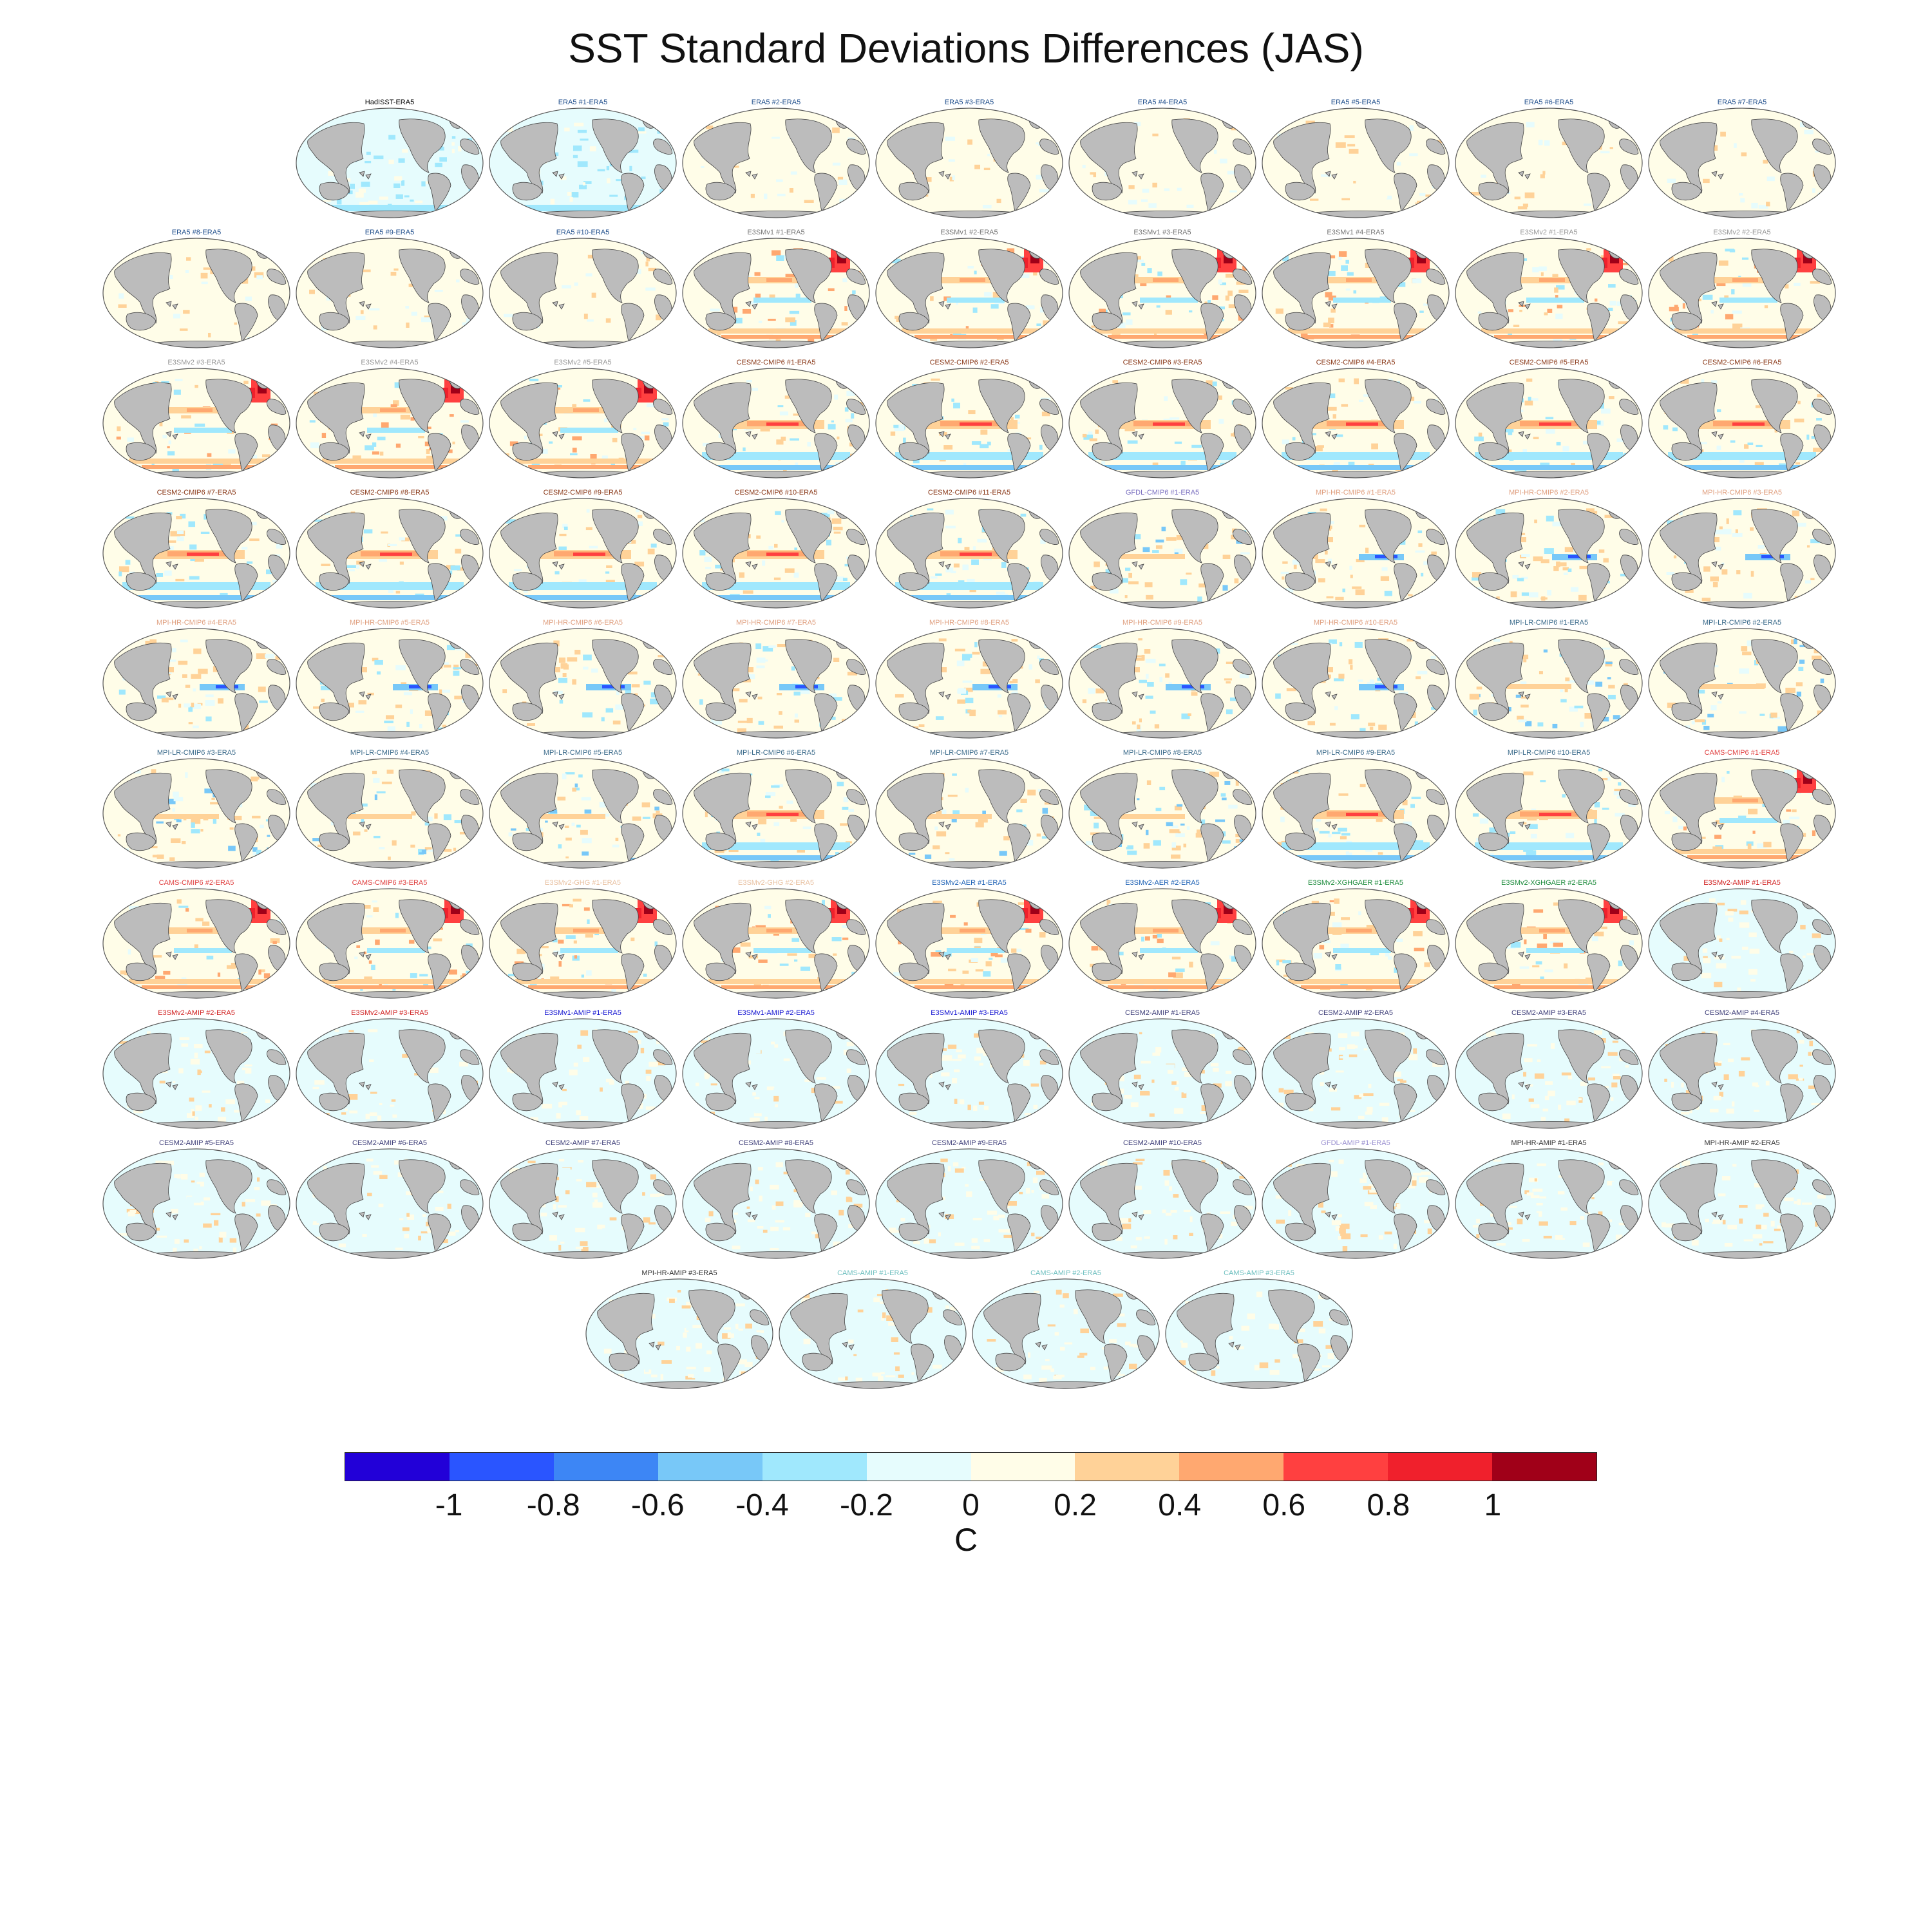 The image size is (1932, 1932). What do you see at coordinates (1162, 1199) in the screenshot?
I see `map-panel: CESM2-AMIP #10-ERA5` at bounding box center [1162, 1199].